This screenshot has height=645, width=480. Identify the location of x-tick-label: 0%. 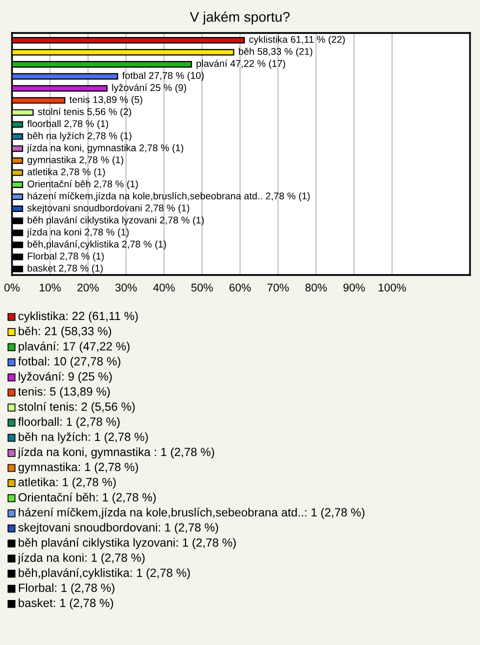
(12, 288).